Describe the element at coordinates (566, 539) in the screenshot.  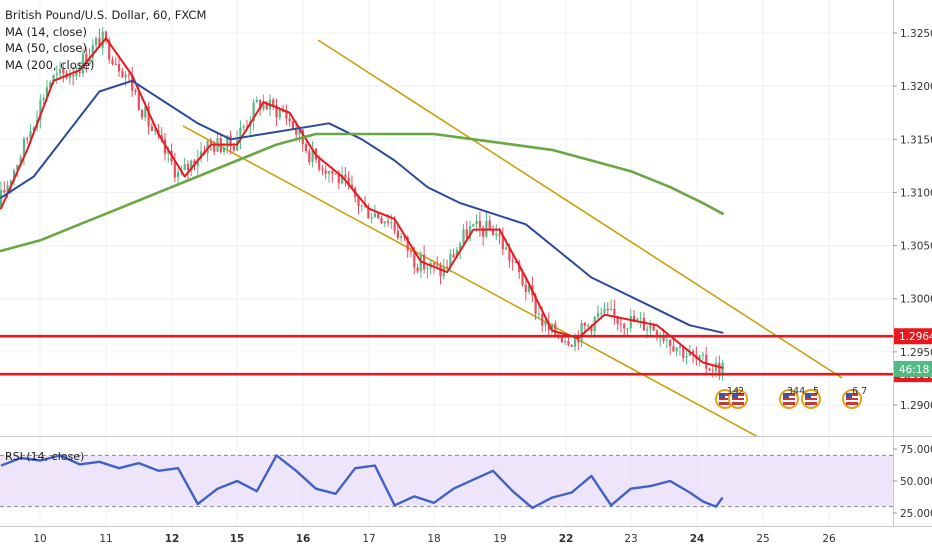
I see `time-tick-label: 22` at that location.